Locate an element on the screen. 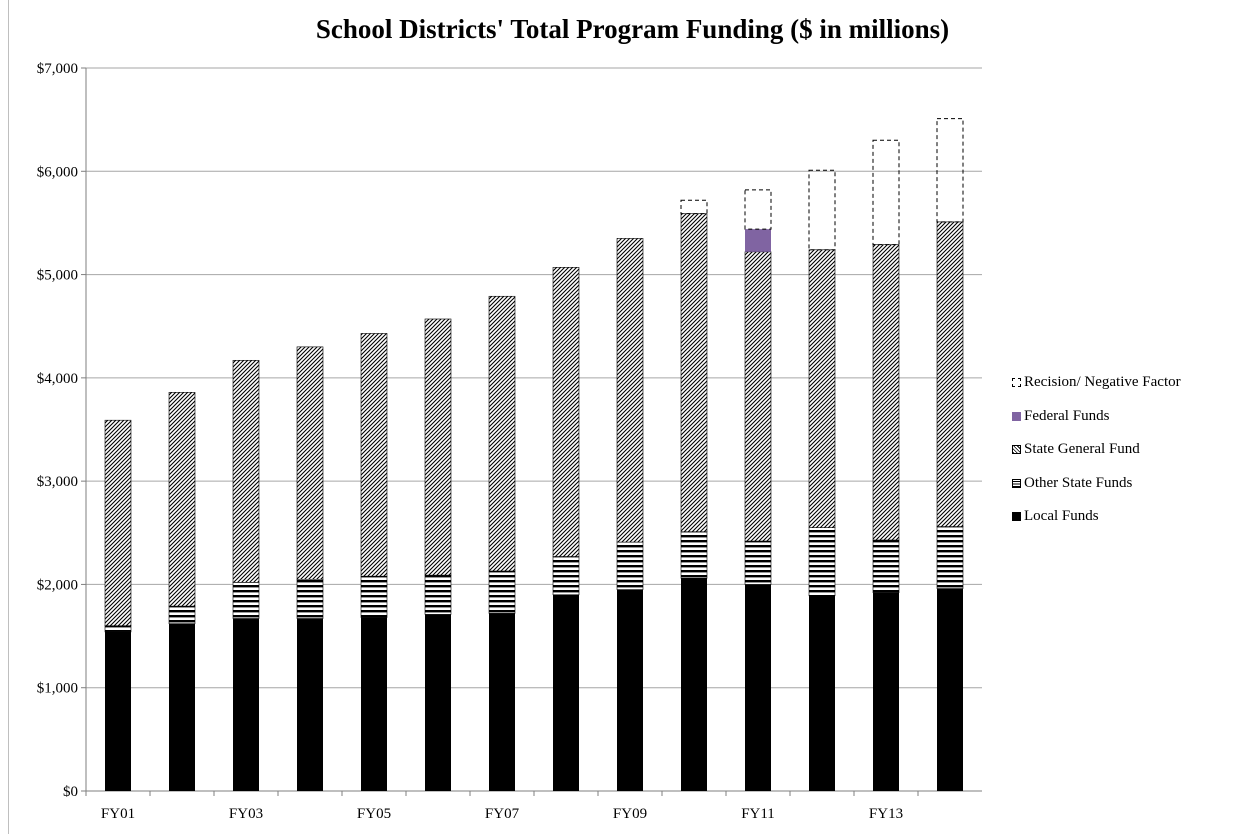 This screenshot has width=1249, height=834. y-tick-label: $0 is located at coordinates (70, 792).